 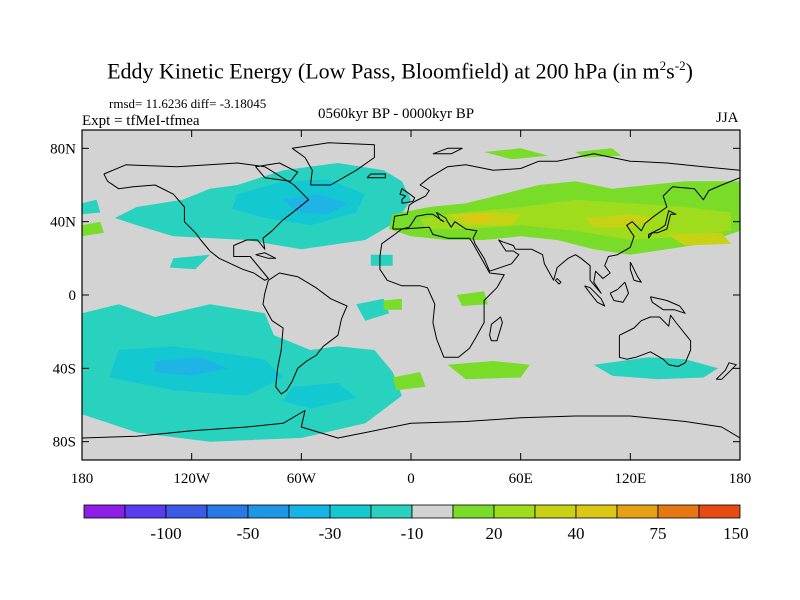 I want to click on coast-new-guinea, so click(x=667, y=305).